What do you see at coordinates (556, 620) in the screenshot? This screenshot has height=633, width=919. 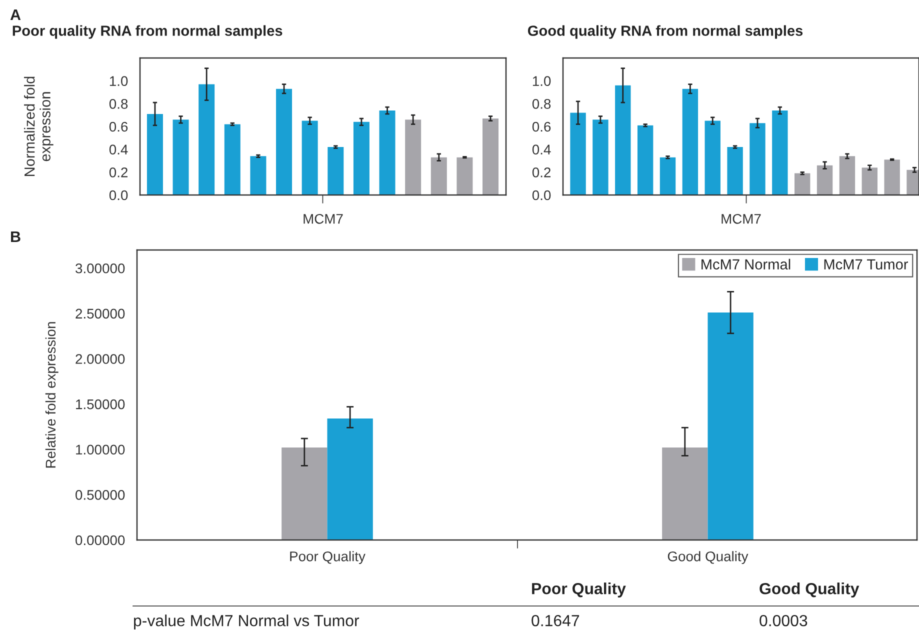 I see `text: 0.1647` at bounding box center [556, 620].